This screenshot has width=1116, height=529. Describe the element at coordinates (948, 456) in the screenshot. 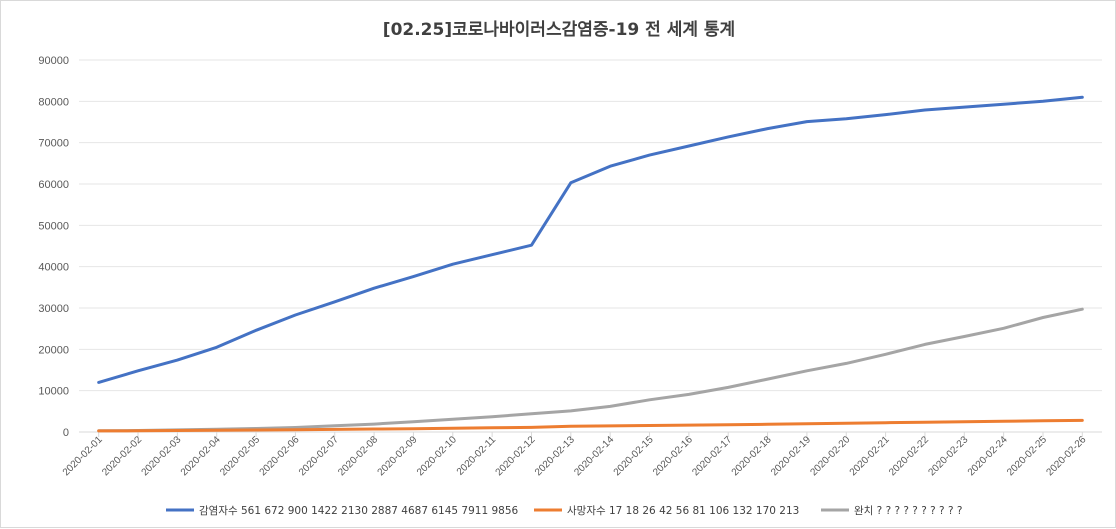

I see `x-tick-label: 2020-02-23` at that location.